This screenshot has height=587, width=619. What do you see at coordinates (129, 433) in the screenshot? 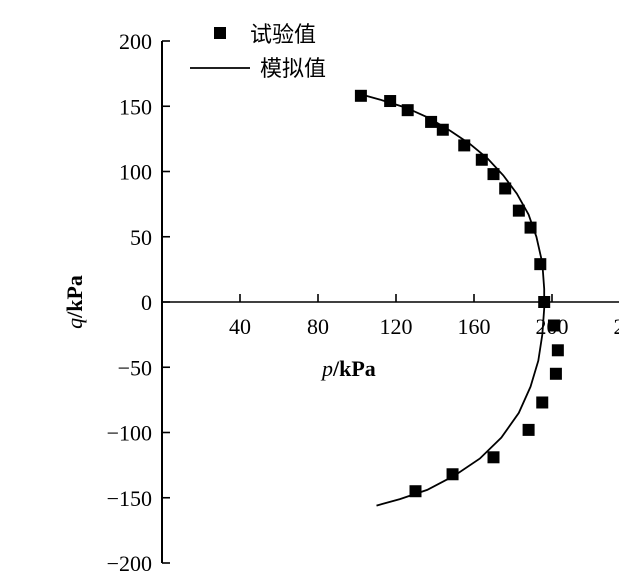
I see `y-tick-label: −100` at bounding box center [129, 433].